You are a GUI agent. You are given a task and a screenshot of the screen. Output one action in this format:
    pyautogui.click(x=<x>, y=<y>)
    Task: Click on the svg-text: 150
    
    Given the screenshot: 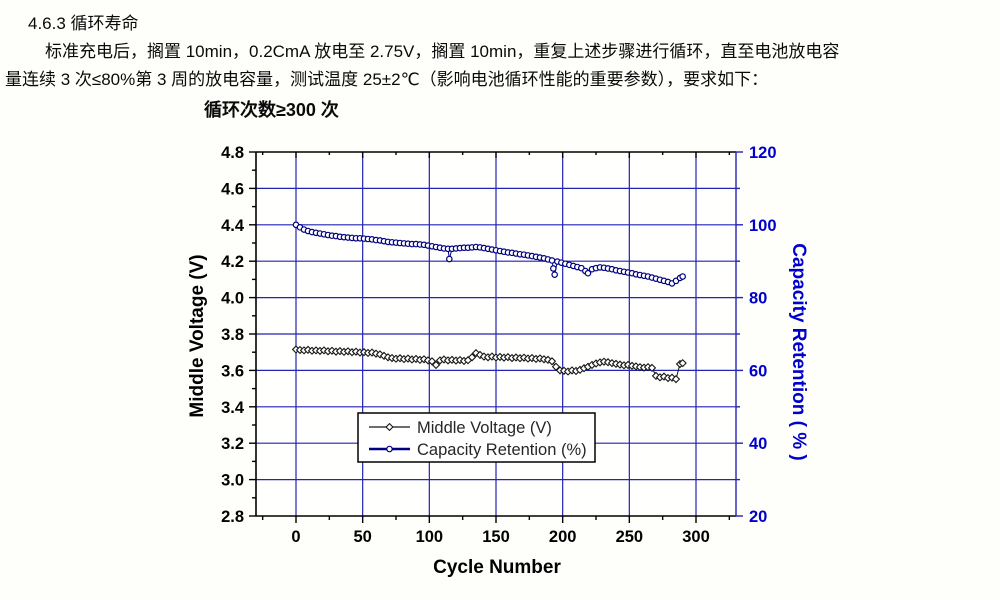 What is the action you would take?
    pyautogui.click(x=496, y=537)
    